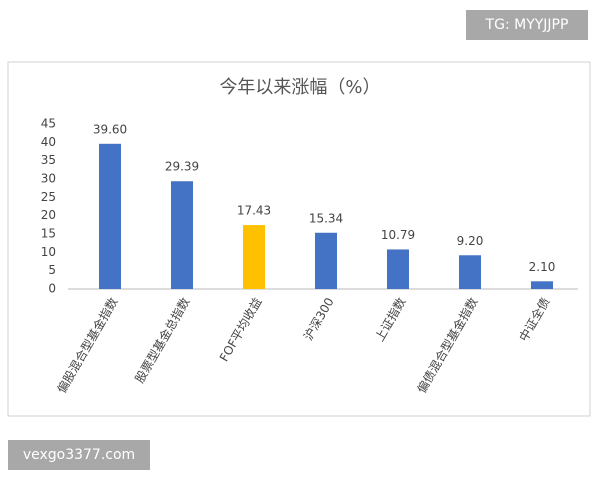  What do you see at coordinates (254, 211) in the screenshot?
I see `value-label: 17.43` at bounding box center [254, 211].